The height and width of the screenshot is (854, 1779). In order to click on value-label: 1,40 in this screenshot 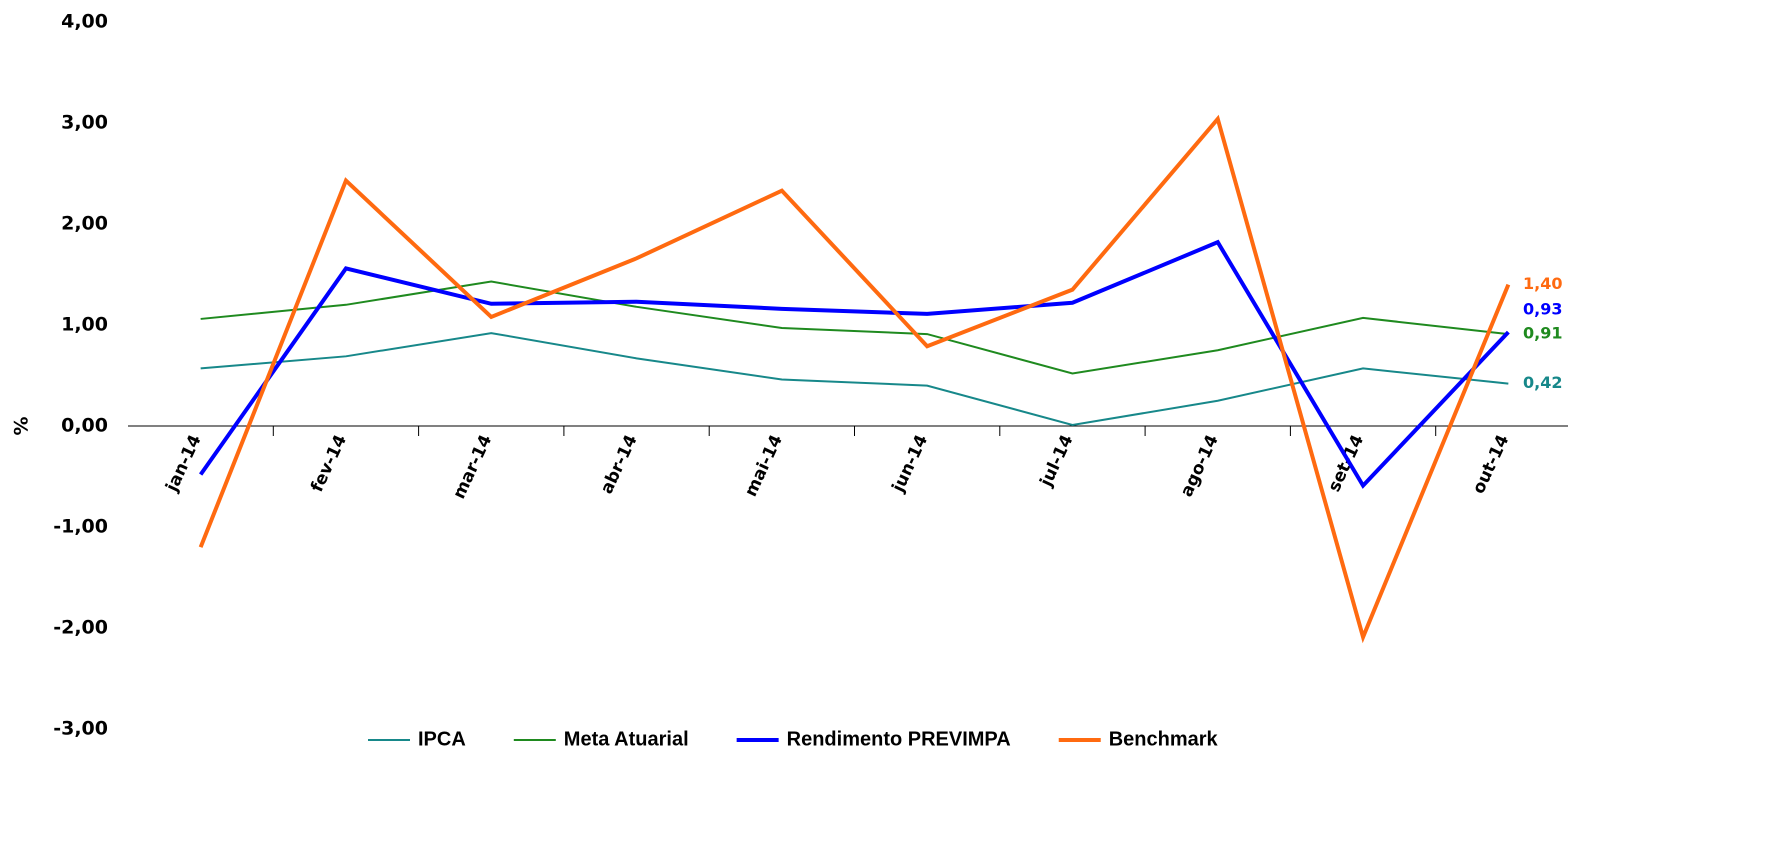, I will do `click(1542, 283)`.